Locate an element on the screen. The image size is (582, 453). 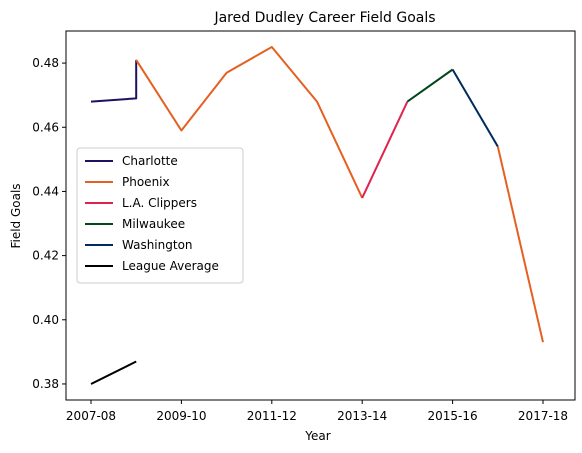
y-tick-label: 0.42 is located at coordinates (45, 256).